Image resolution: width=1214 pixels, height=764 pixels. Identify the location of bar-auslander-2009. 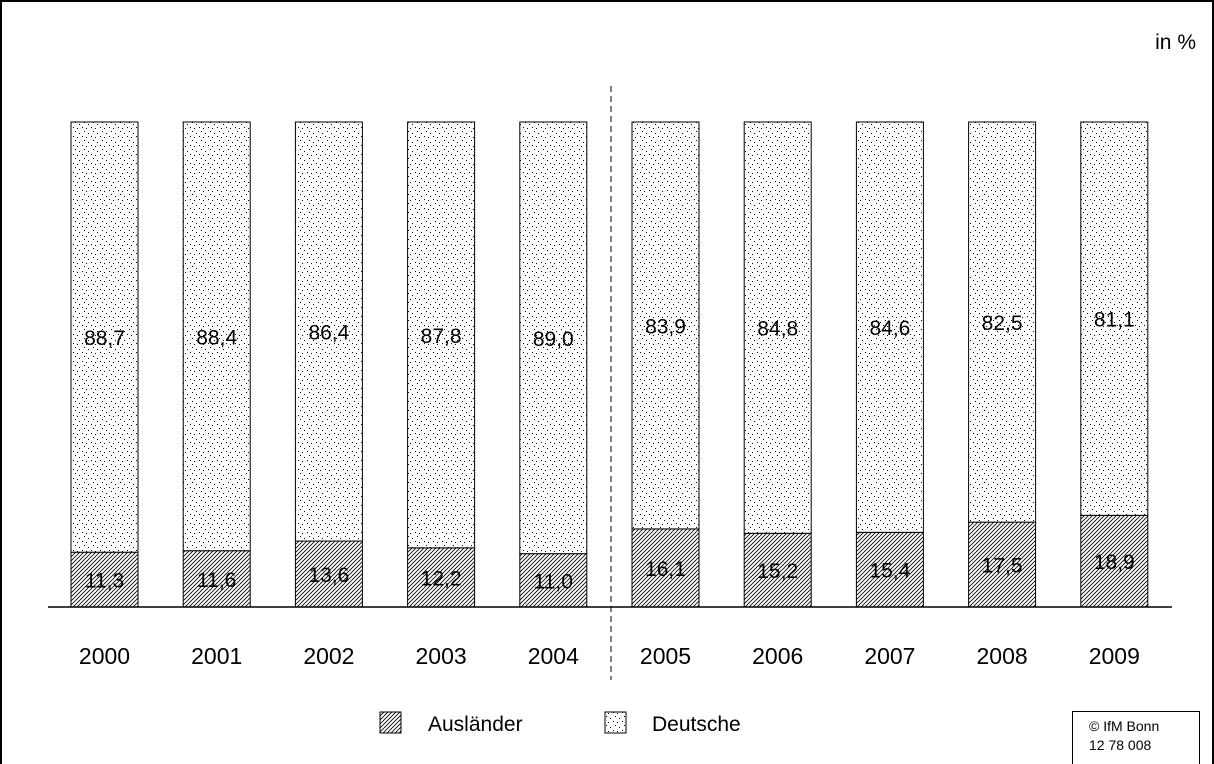
(1114, 561).